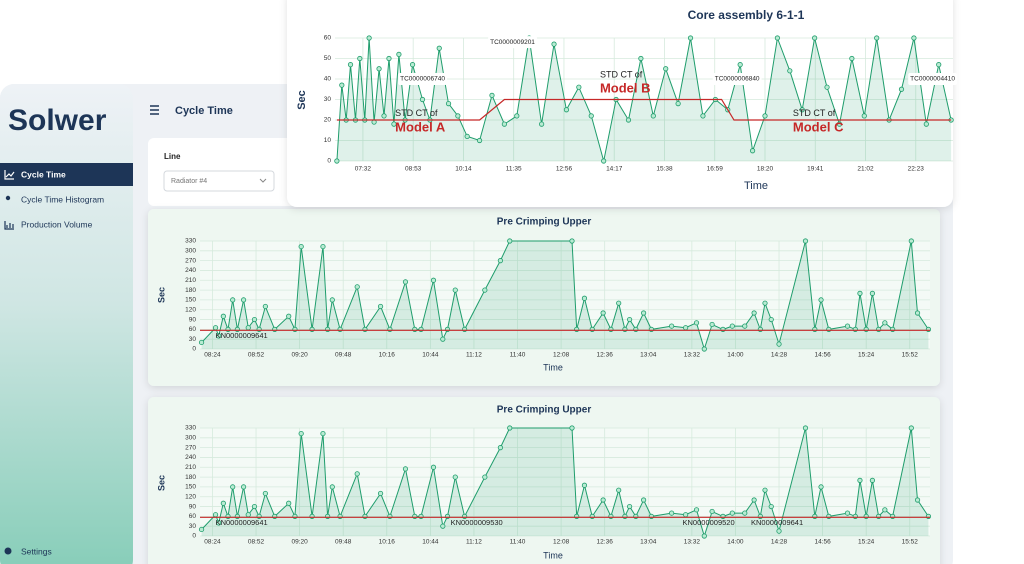  What do you see at coordinates (190, 251) in the screenshot?
I see `y-tick-label: 300` at bounding box center [190, 251].